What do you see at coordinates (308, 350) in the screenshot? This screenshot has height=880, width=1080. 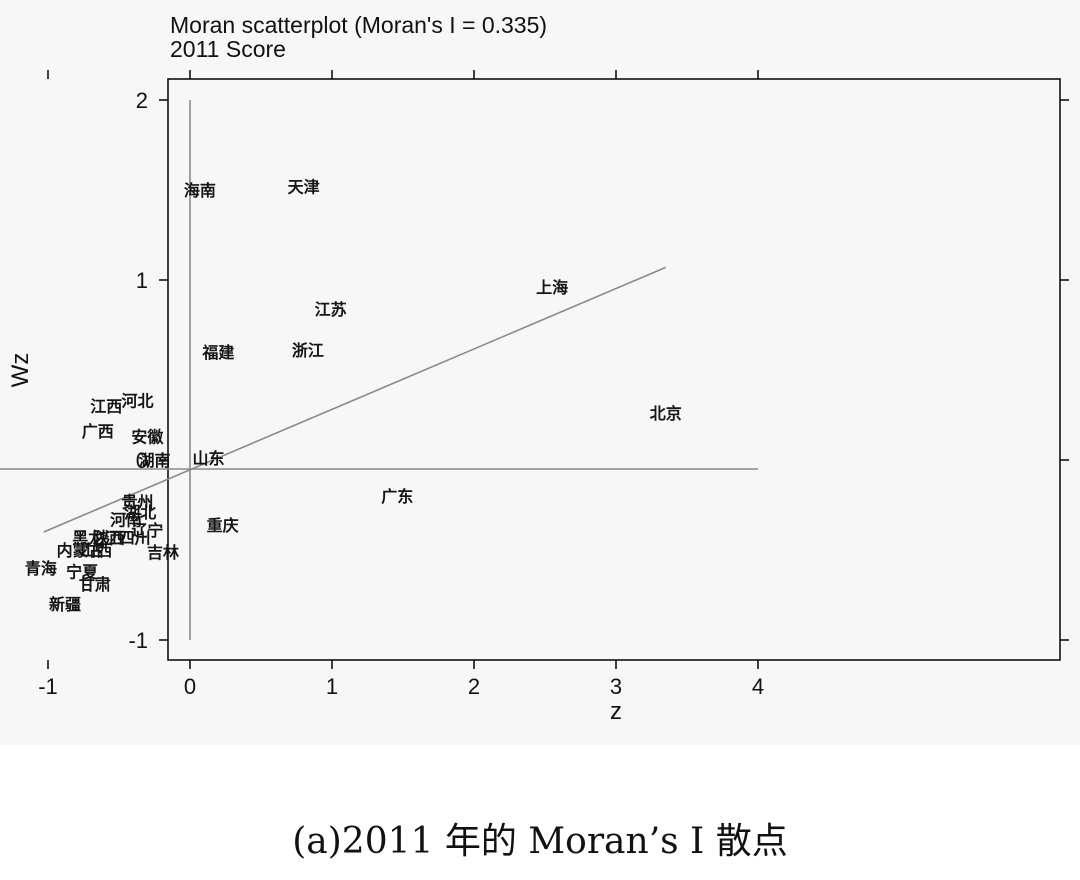 I see `scatter-point-label: 浙江` at bounding box center [308, 350].